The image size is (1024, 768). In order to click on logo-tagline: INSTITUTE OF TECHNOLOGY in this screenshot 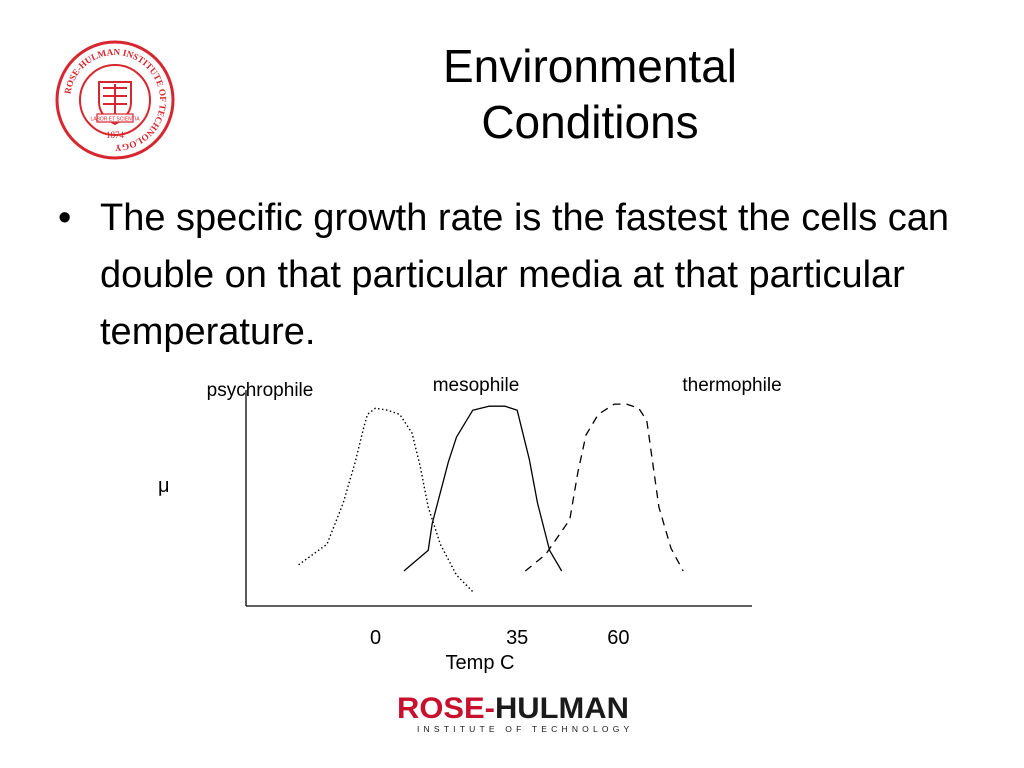, I will do `click(525, 729)`.